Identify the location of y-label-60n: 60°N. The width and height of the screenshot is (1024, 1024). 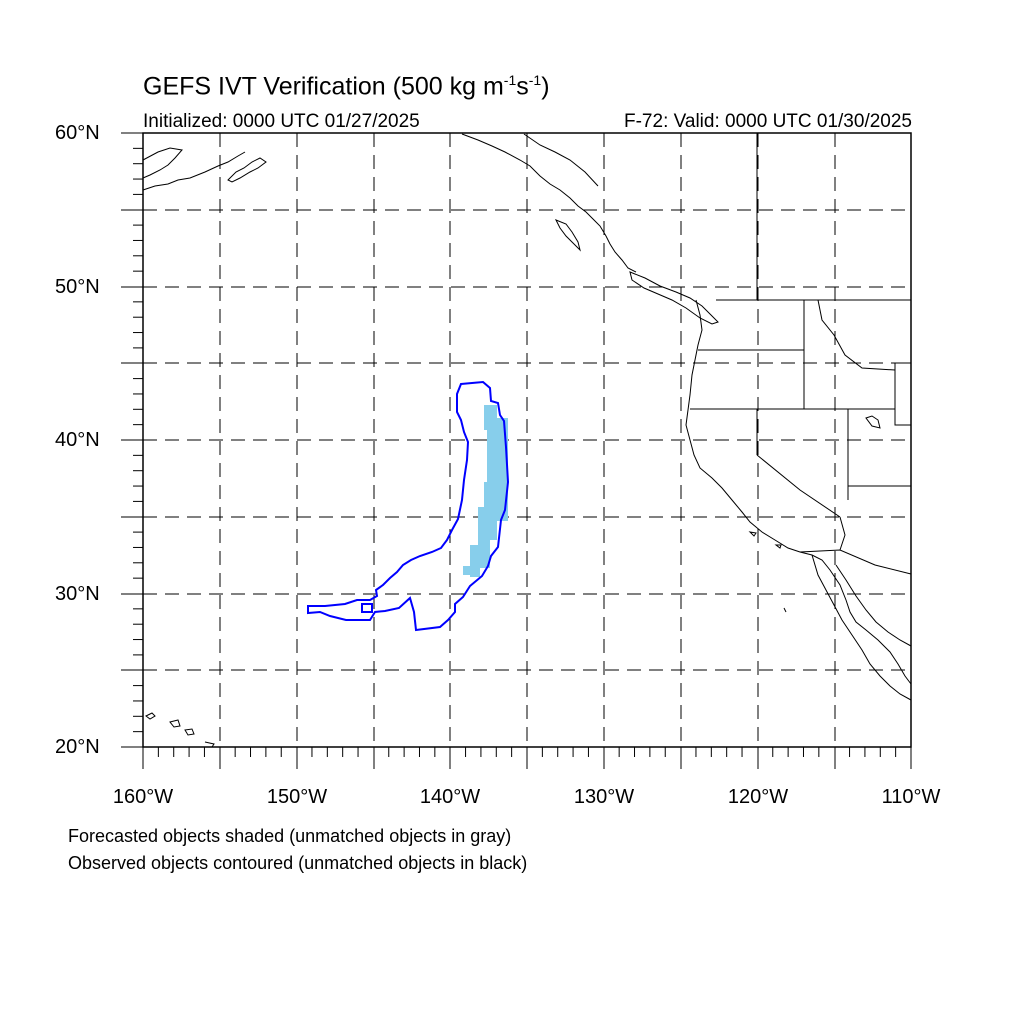
(77, 133).